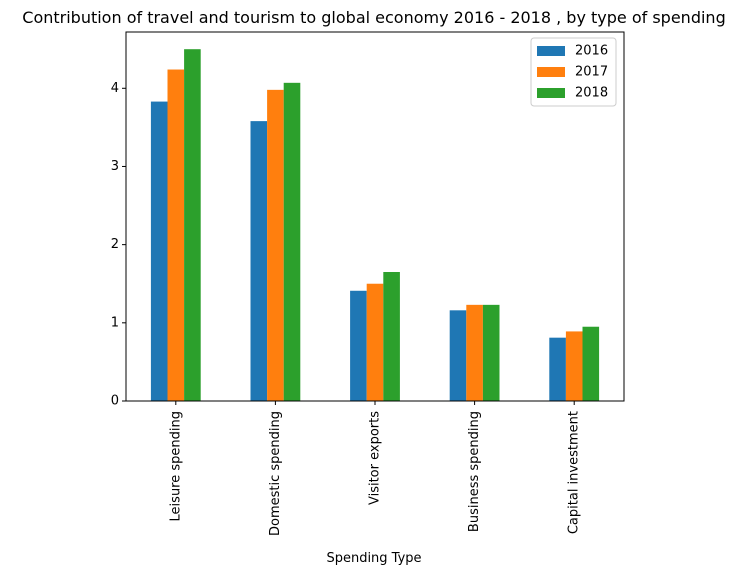 This screenshot has width=749, height=574. Describe the element at coordinates (115, 244) in the screenshot. I see `y-tick-label-2: 2` at that location.